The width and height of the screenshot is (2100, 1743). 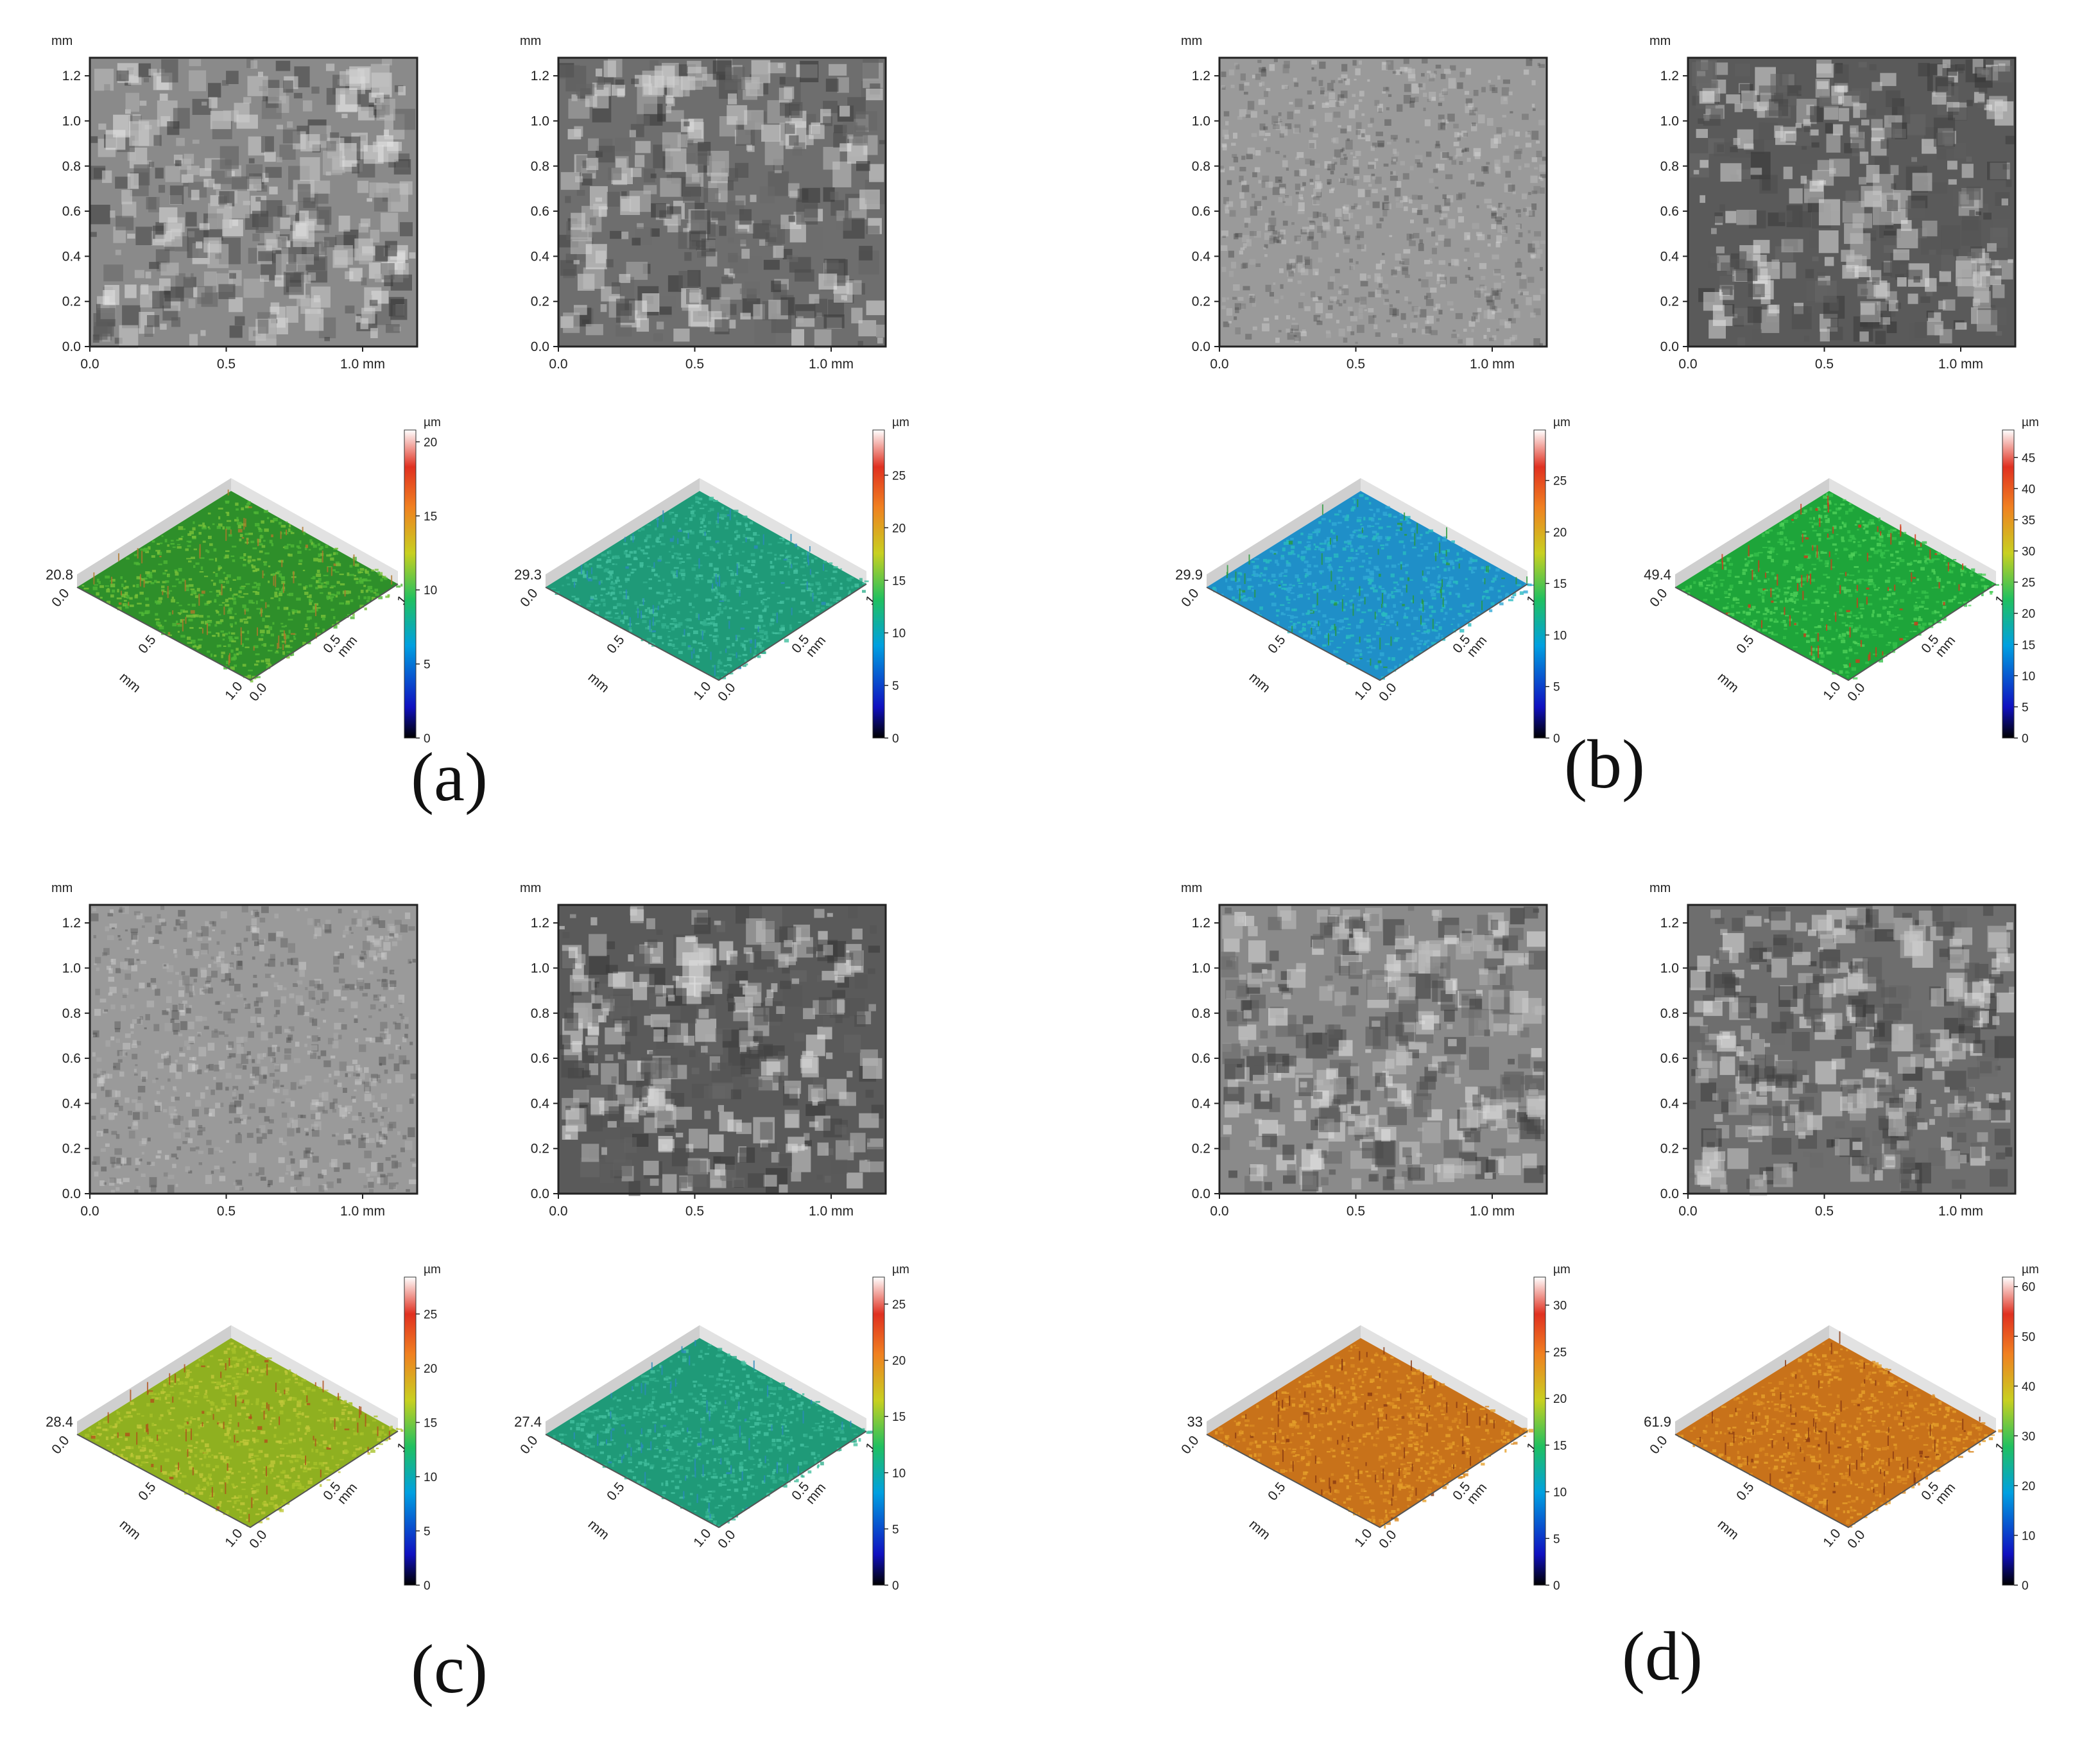 I want to click on panel-label: (b), so click(x=1604, y=765).